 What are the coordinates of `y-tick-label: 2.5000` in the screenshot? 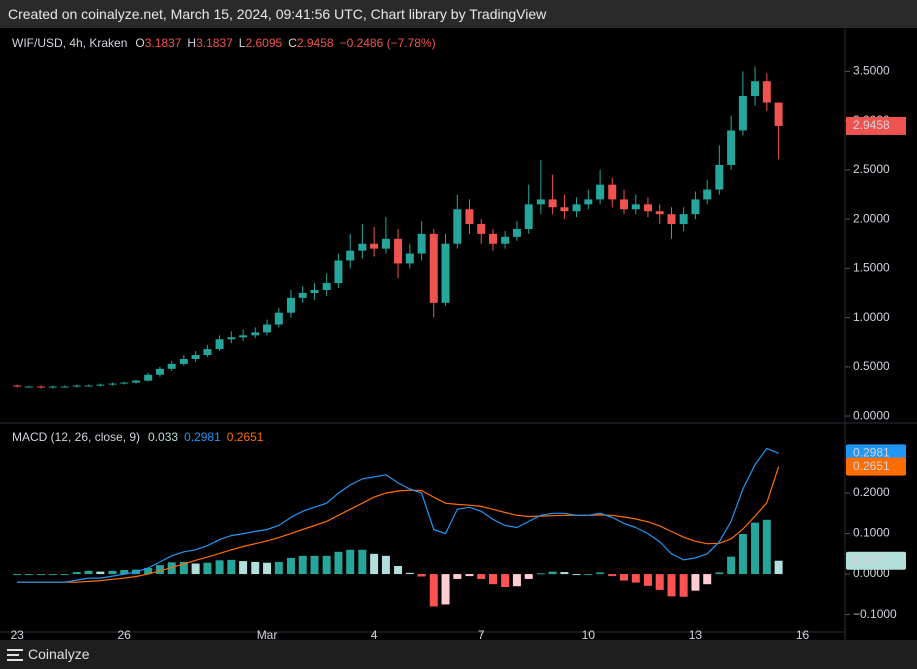 It's located at (871, 169).